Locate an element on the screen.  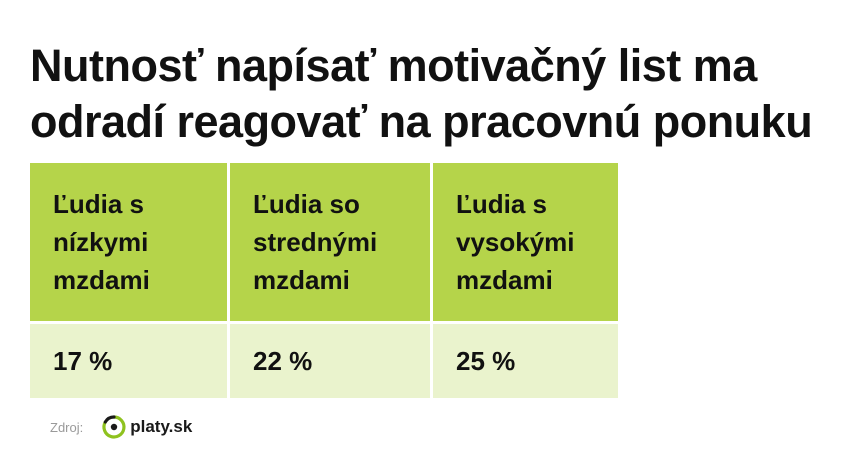
header-cell-mid-wage: Ľudia so strednými mzdami is located at coordinates (330, 243).